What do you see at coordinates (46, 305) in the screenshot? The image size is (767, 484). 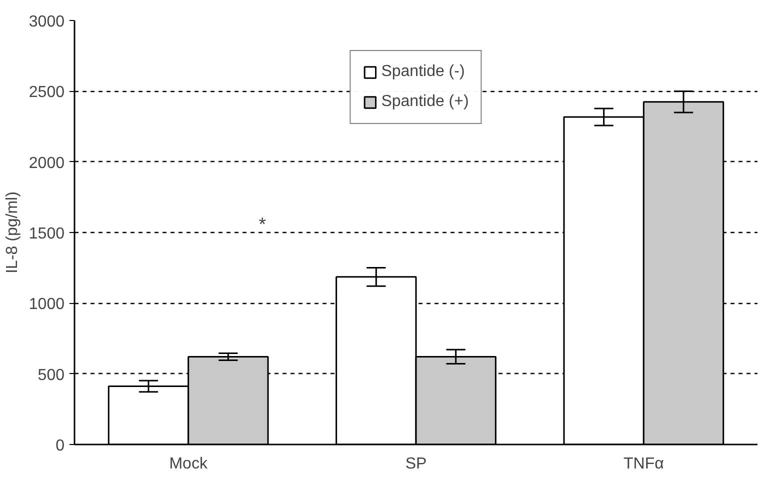 I see `y-tick-label: 1000` at bounding box center [46, 305].